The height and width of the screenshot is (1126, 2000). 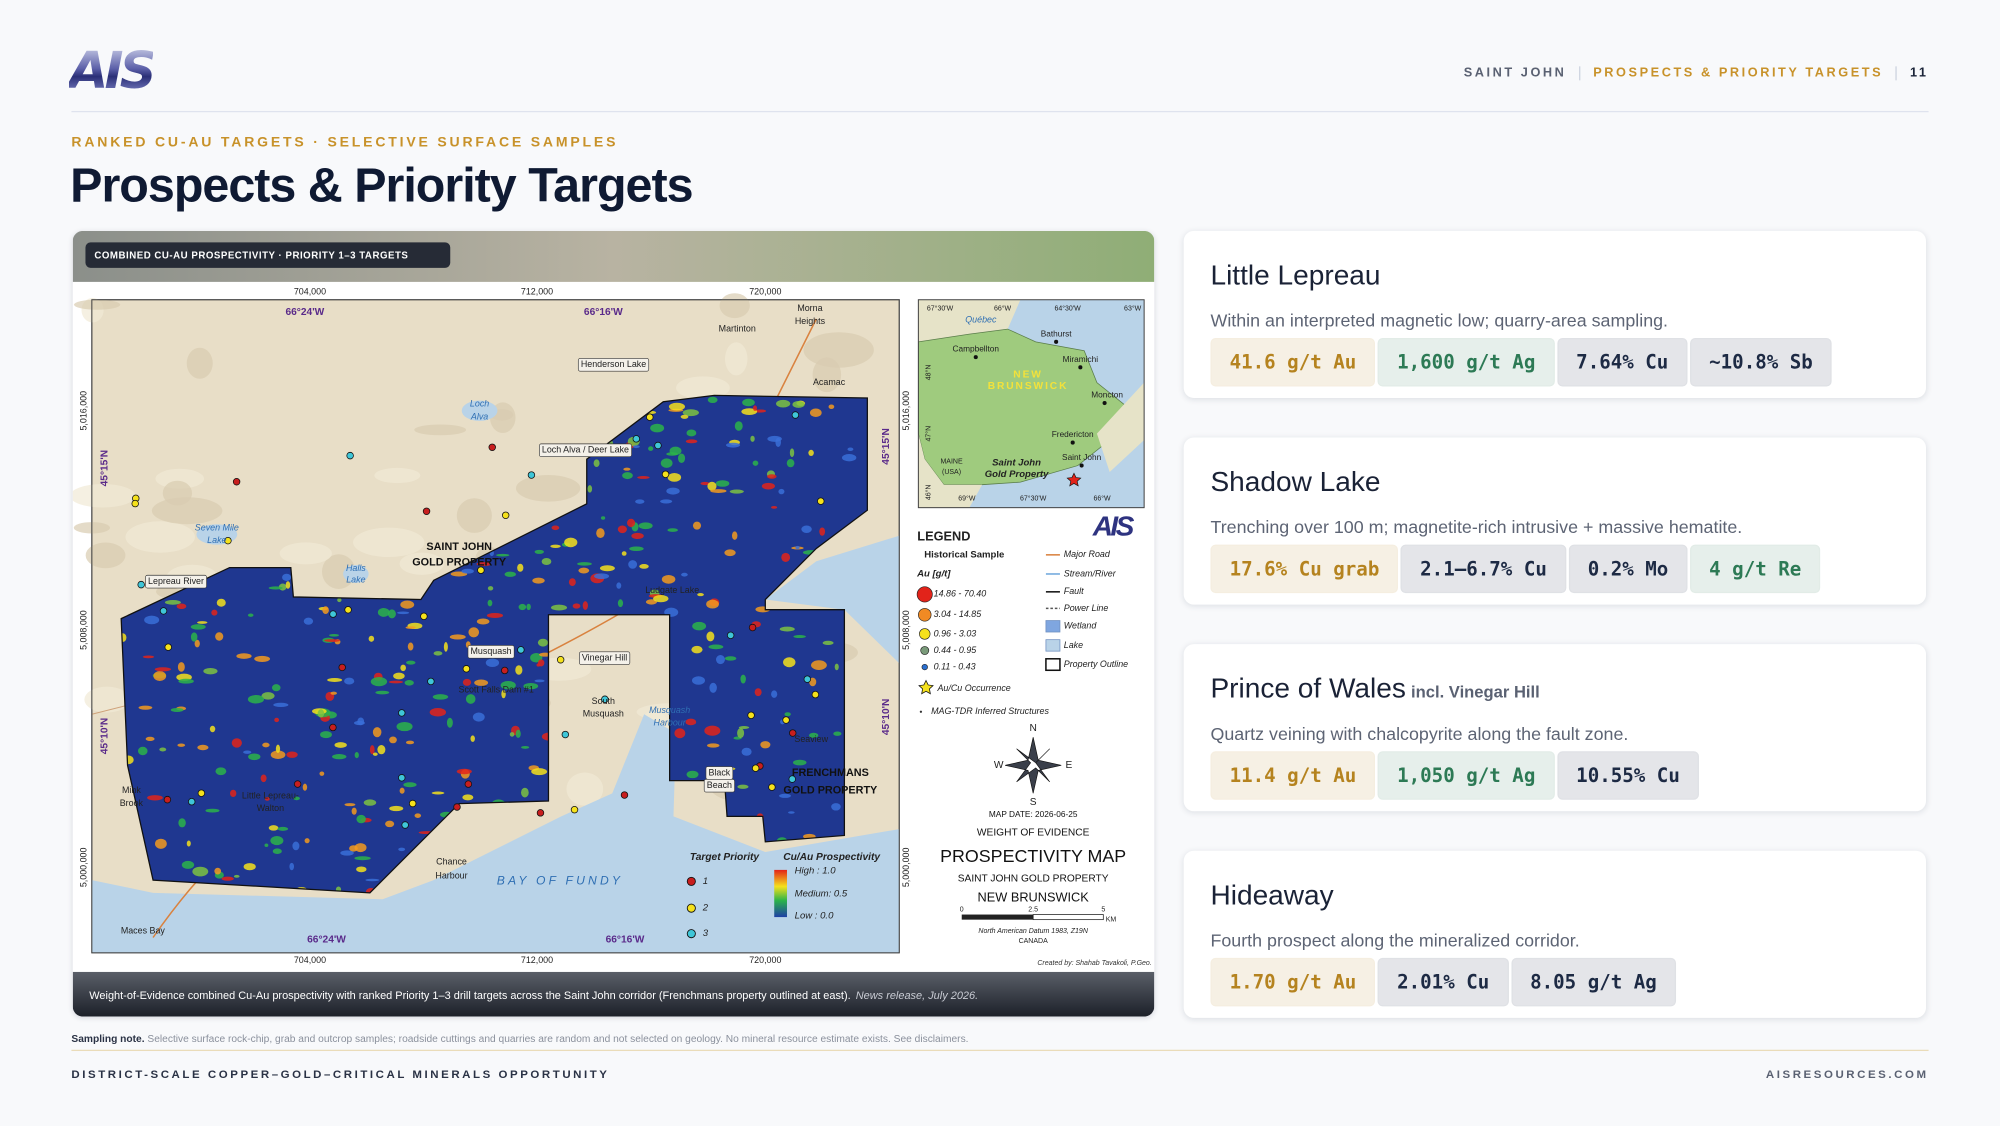 I want to click on legend-swatch, so click(x=1053, y=645).